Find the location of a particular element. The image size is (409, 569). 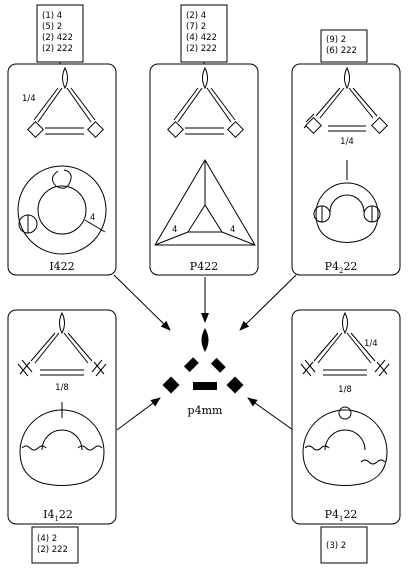

orbit-line: (9) 2 is located at coordinates (336, 40).